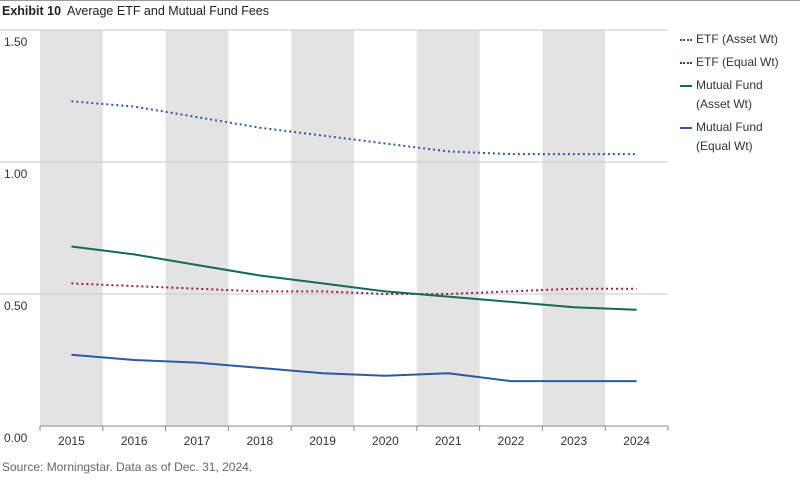 The image size is (800, 483). I want to click on legend-label: Mutual Fund (Equal Wt), so click(729, 136).